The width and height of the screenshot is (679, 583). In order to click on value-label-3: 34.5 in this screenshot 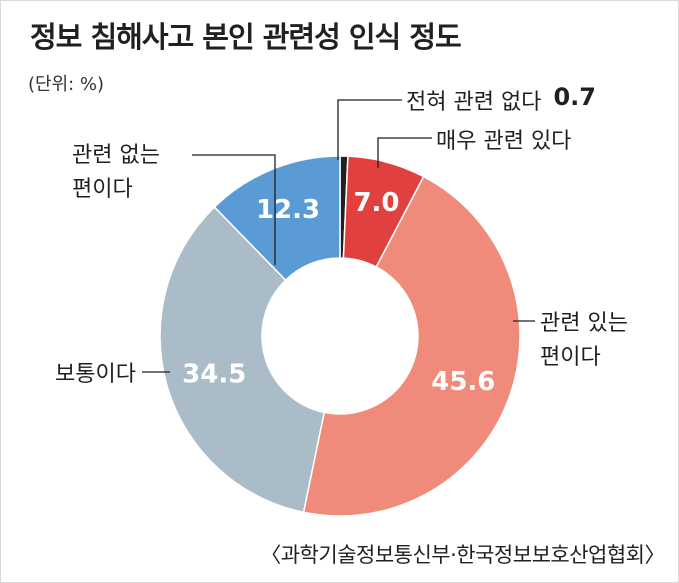, I will do `click(214, 375)`.